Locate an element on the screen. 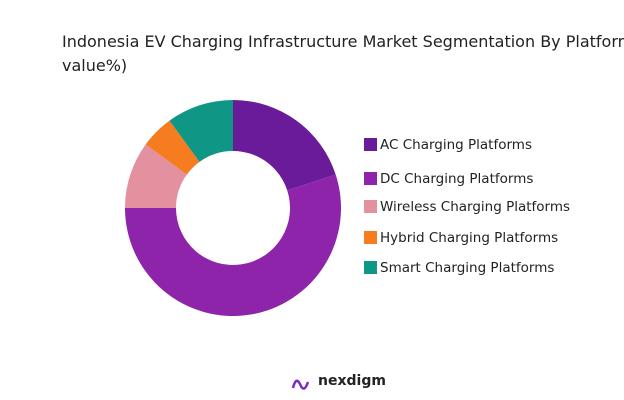 Image resolution: width=624 pixels, height=400 pixels. legend-label: Wireless Charging Platforms is located at coordinates (475, 207).